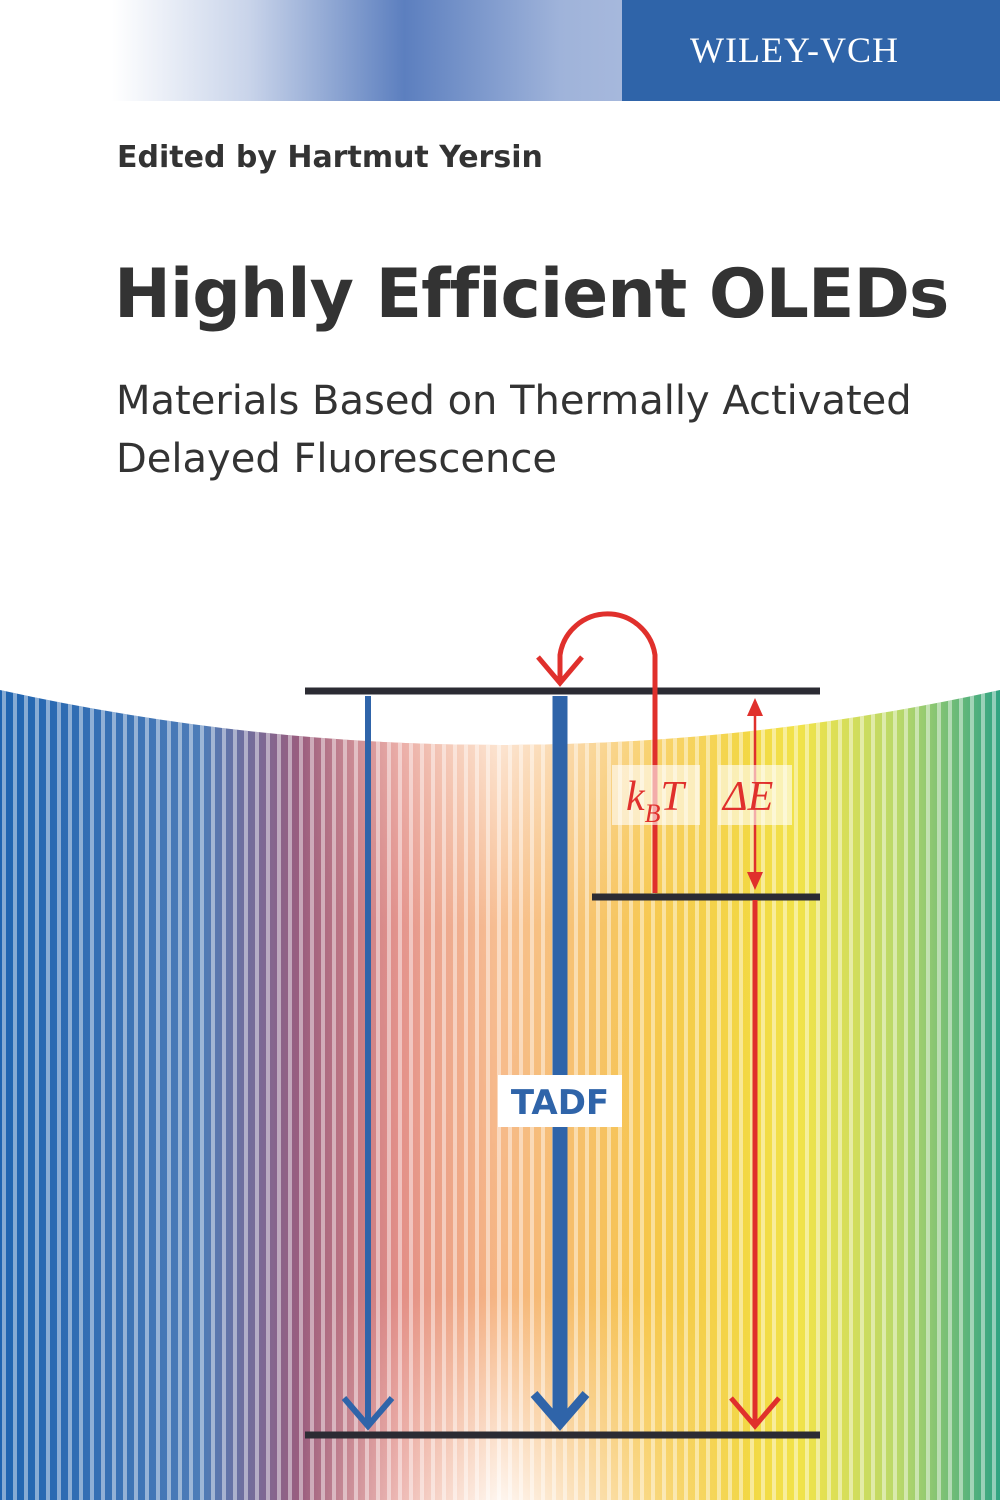  I want to click on top-band, so click(311, 50).